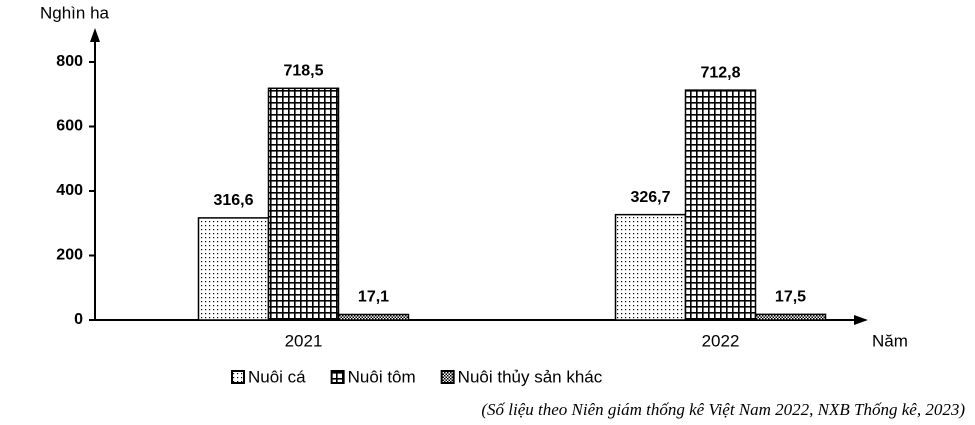 This screenshot has height=425, width=975. Describe the element at coordinates (790, 297) in the screenshot. I see `data-label: 17,5` at that location.